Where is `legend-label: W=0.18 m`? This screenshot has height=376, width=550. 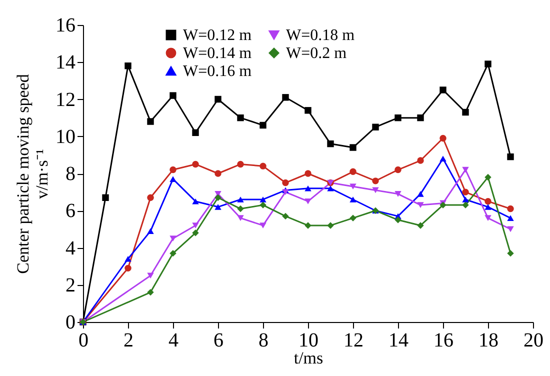 legend-label: W=0.18 m is located at coordinates (321, 35).